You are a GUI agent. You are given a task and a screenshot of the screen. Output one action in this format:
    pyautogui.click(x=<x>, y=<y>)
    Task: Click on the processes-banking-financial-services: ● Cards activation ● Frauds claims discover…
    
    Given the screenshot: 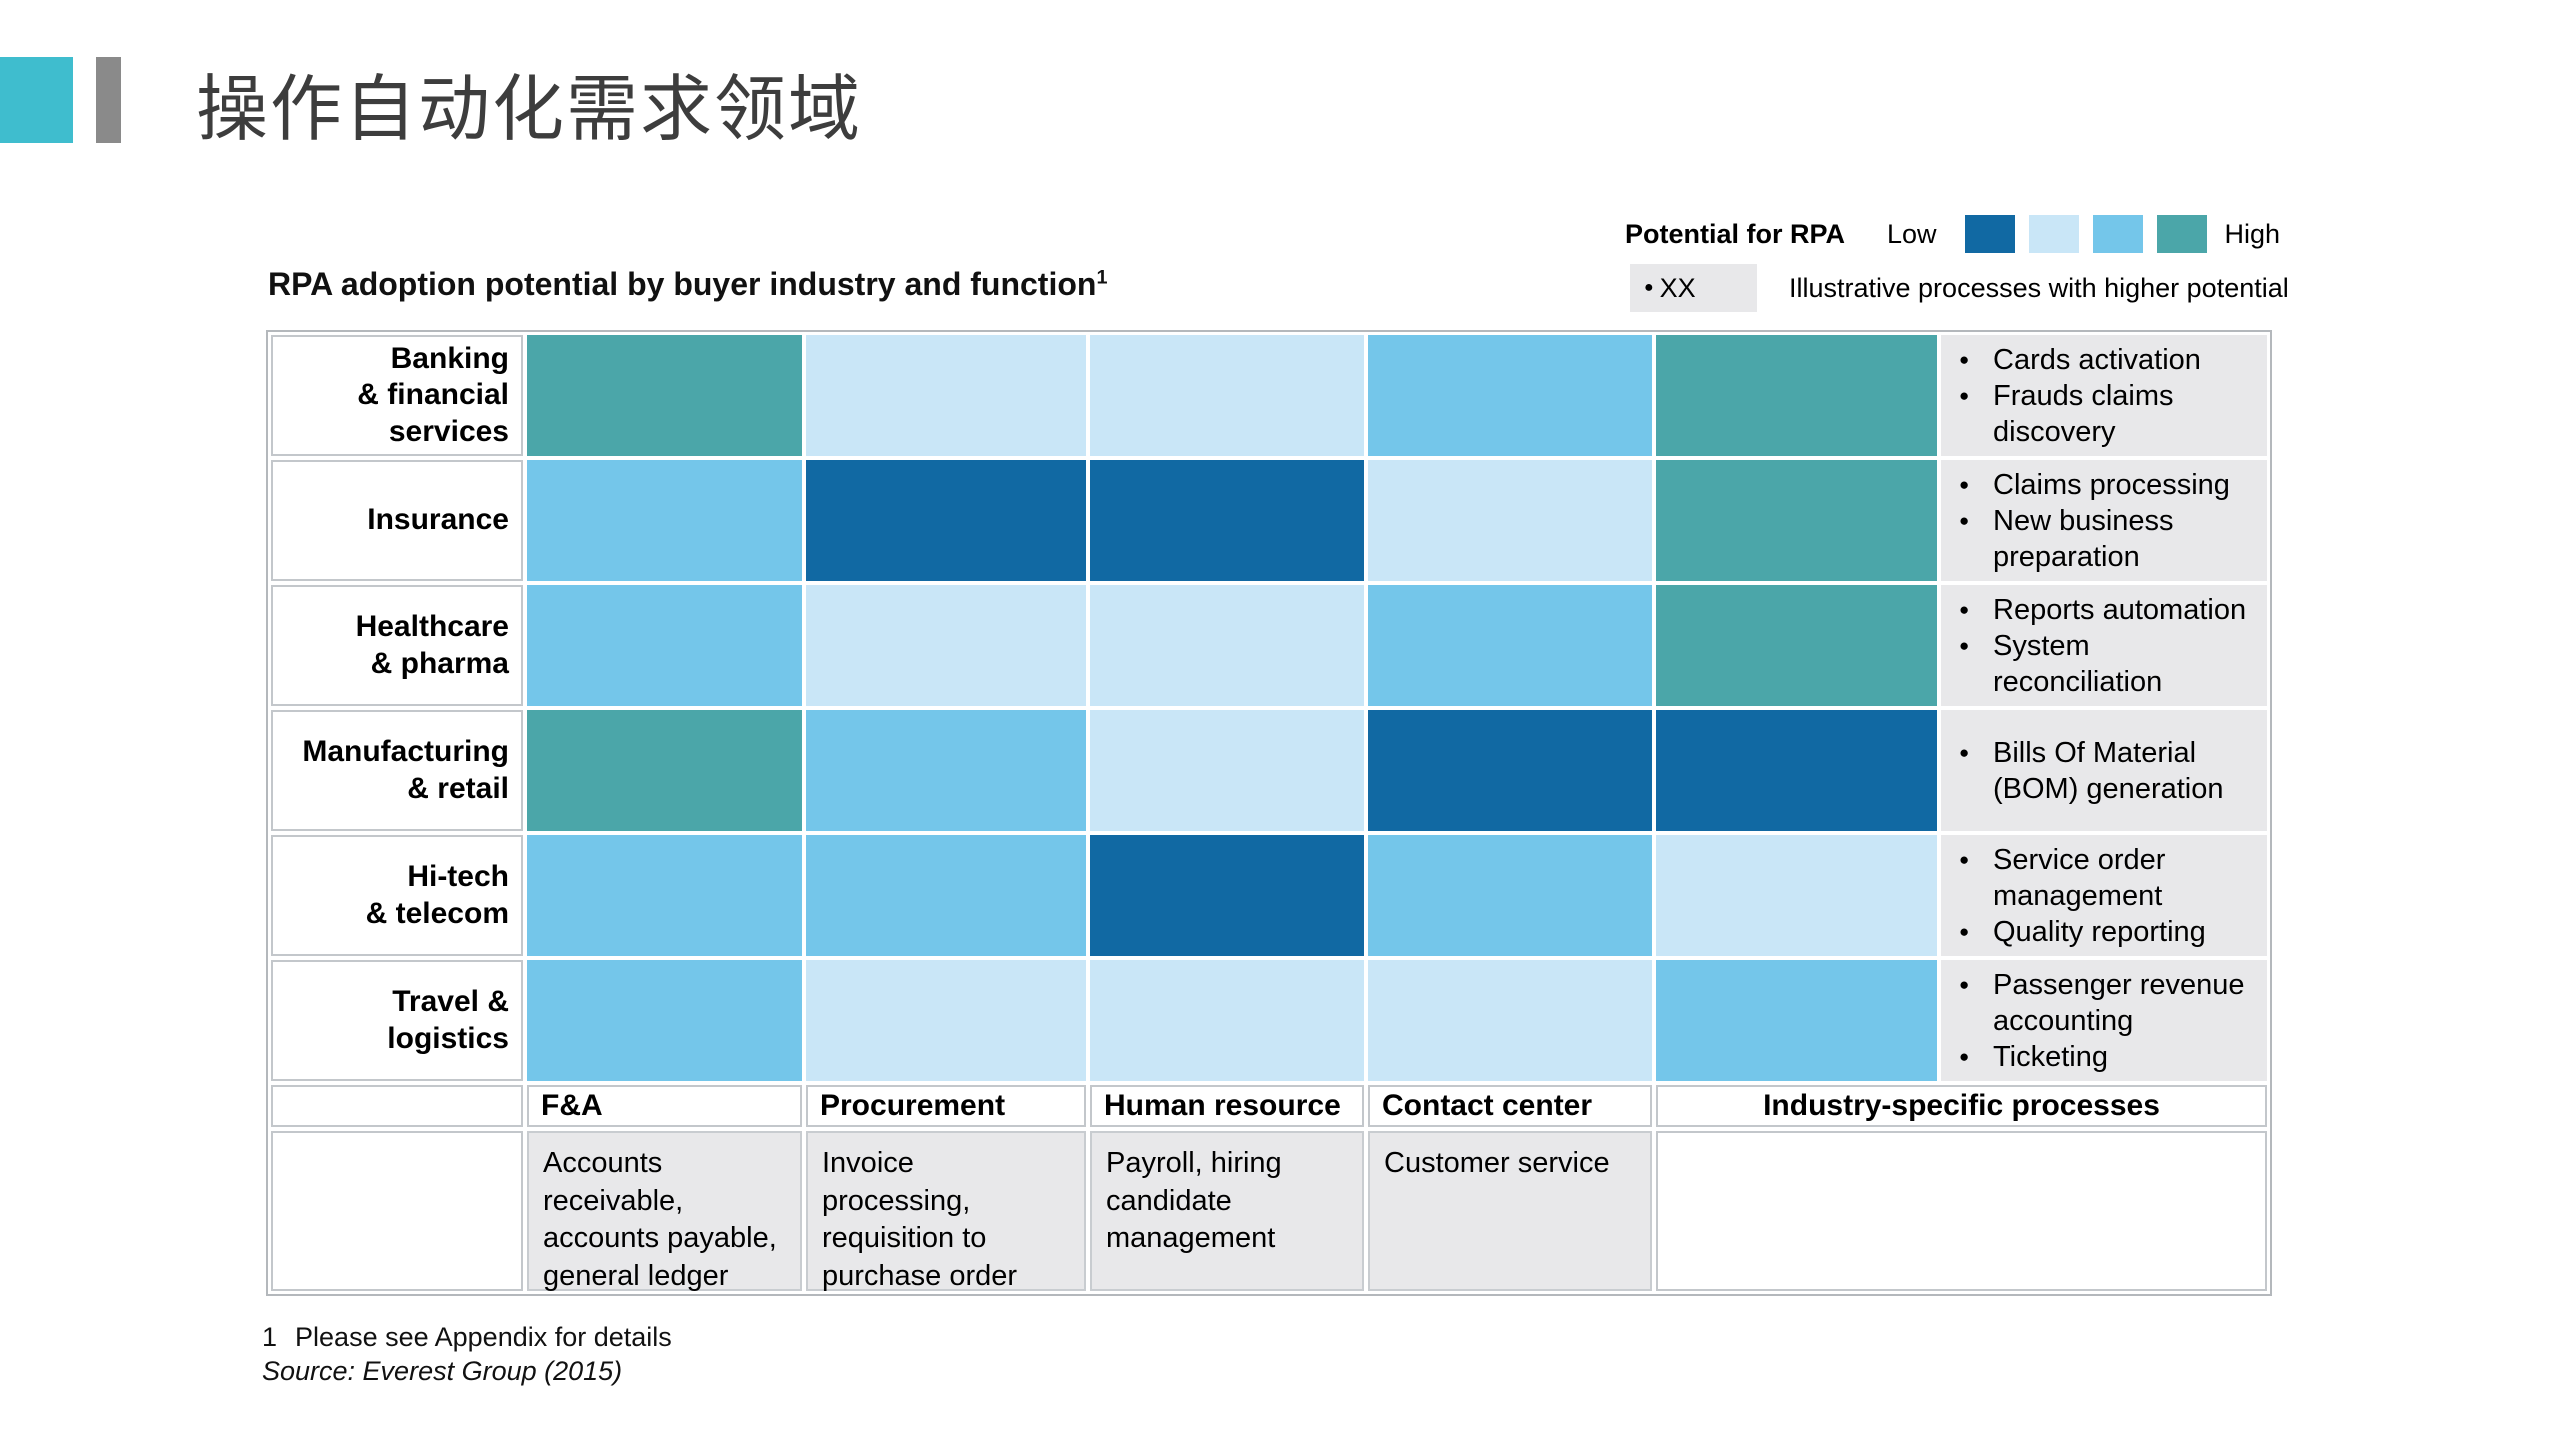 What is the action you would take?
    pyautogui.click(x=2104, y=395)
    